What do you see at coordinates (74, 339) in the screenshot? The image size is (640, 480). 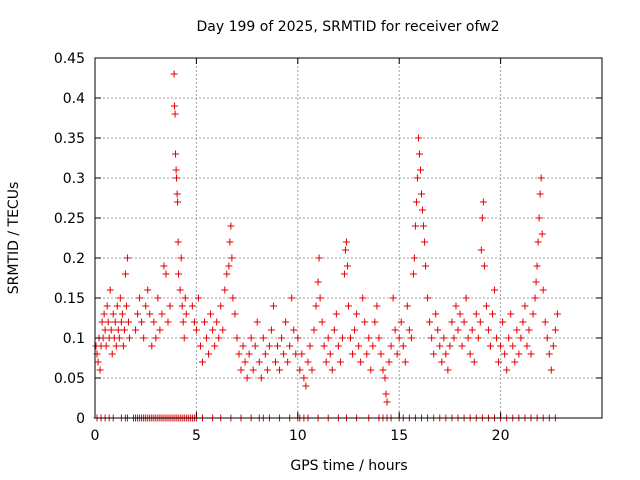 I see `y-tick-label: 0.1` at bounding box center [74, 339].